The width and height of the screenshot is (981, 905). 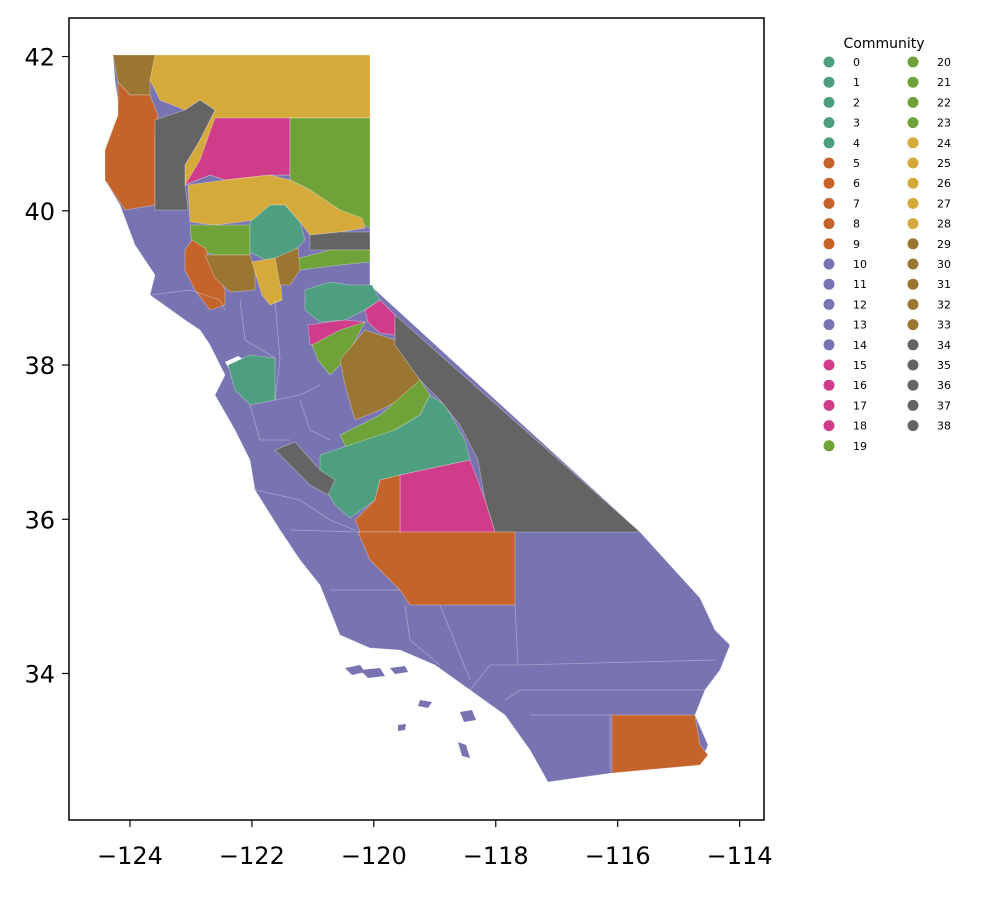 I want to click on legend-label: 37, so click(x=944, y=405).